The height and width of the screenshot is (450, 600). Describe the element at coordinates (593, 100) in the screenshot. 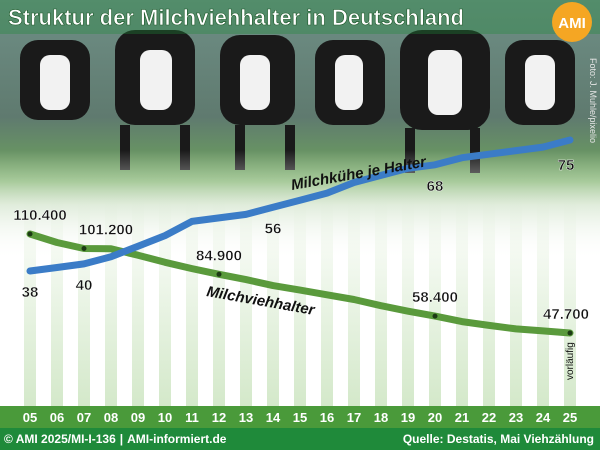

I see `photo-credit: Foto: J. Muhle/pixelio` at that location.